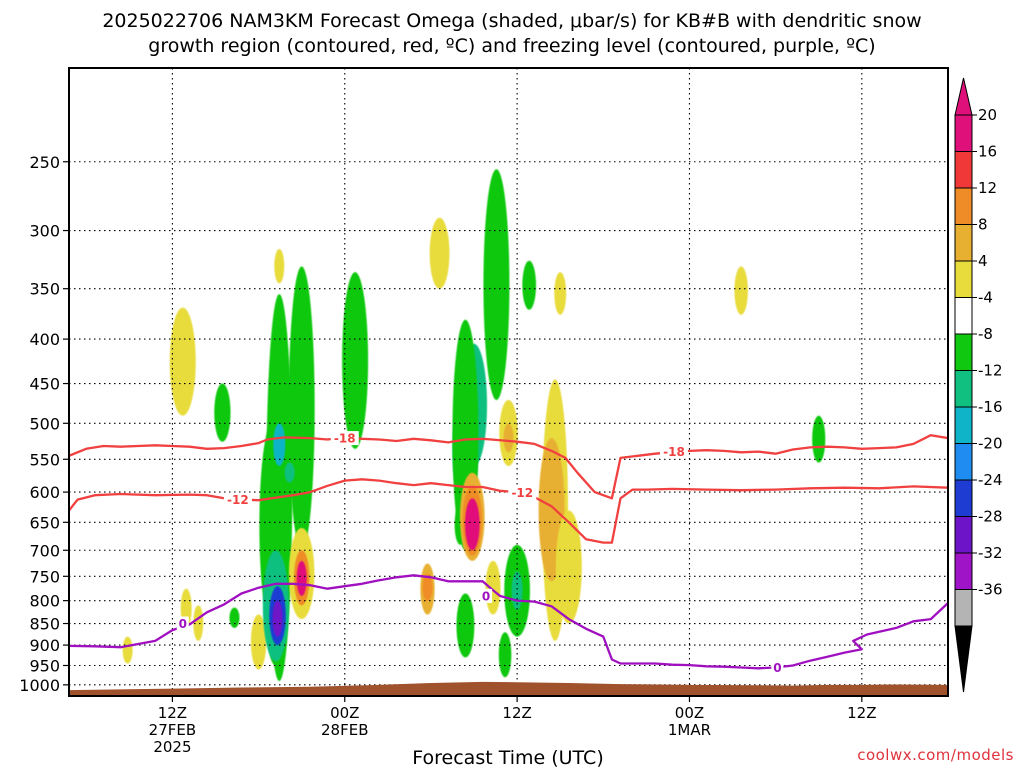 This screenshot has height=768, width=1024. What do you see at coordinates (172, 747) in the screenshot?
I see `x-tick-label-0-2: 2025` at bounding box center [172, 747].